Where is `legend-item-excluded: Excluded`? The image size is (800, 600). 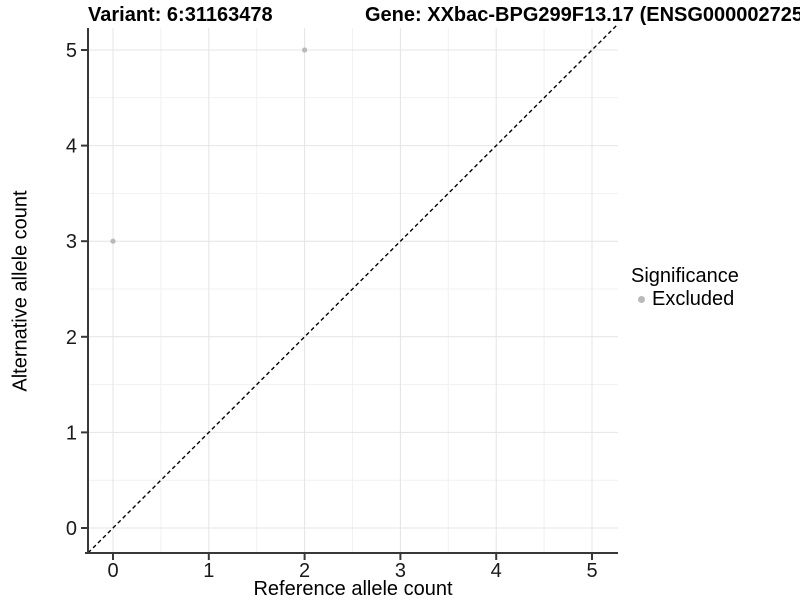 legend-item-excluded: Excluded is located at coordinates (688, 299).